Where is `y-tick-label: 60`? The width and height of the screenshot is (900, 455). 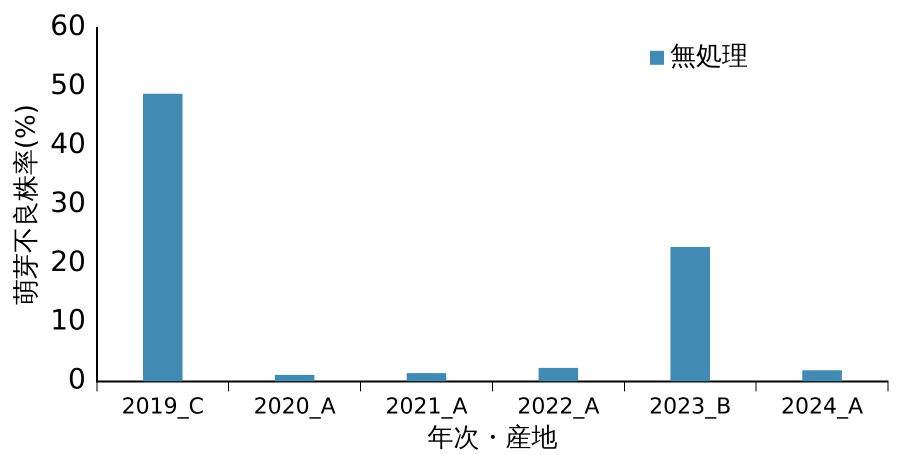 y-tick-label: 60 is located at coordinates (68, 25).